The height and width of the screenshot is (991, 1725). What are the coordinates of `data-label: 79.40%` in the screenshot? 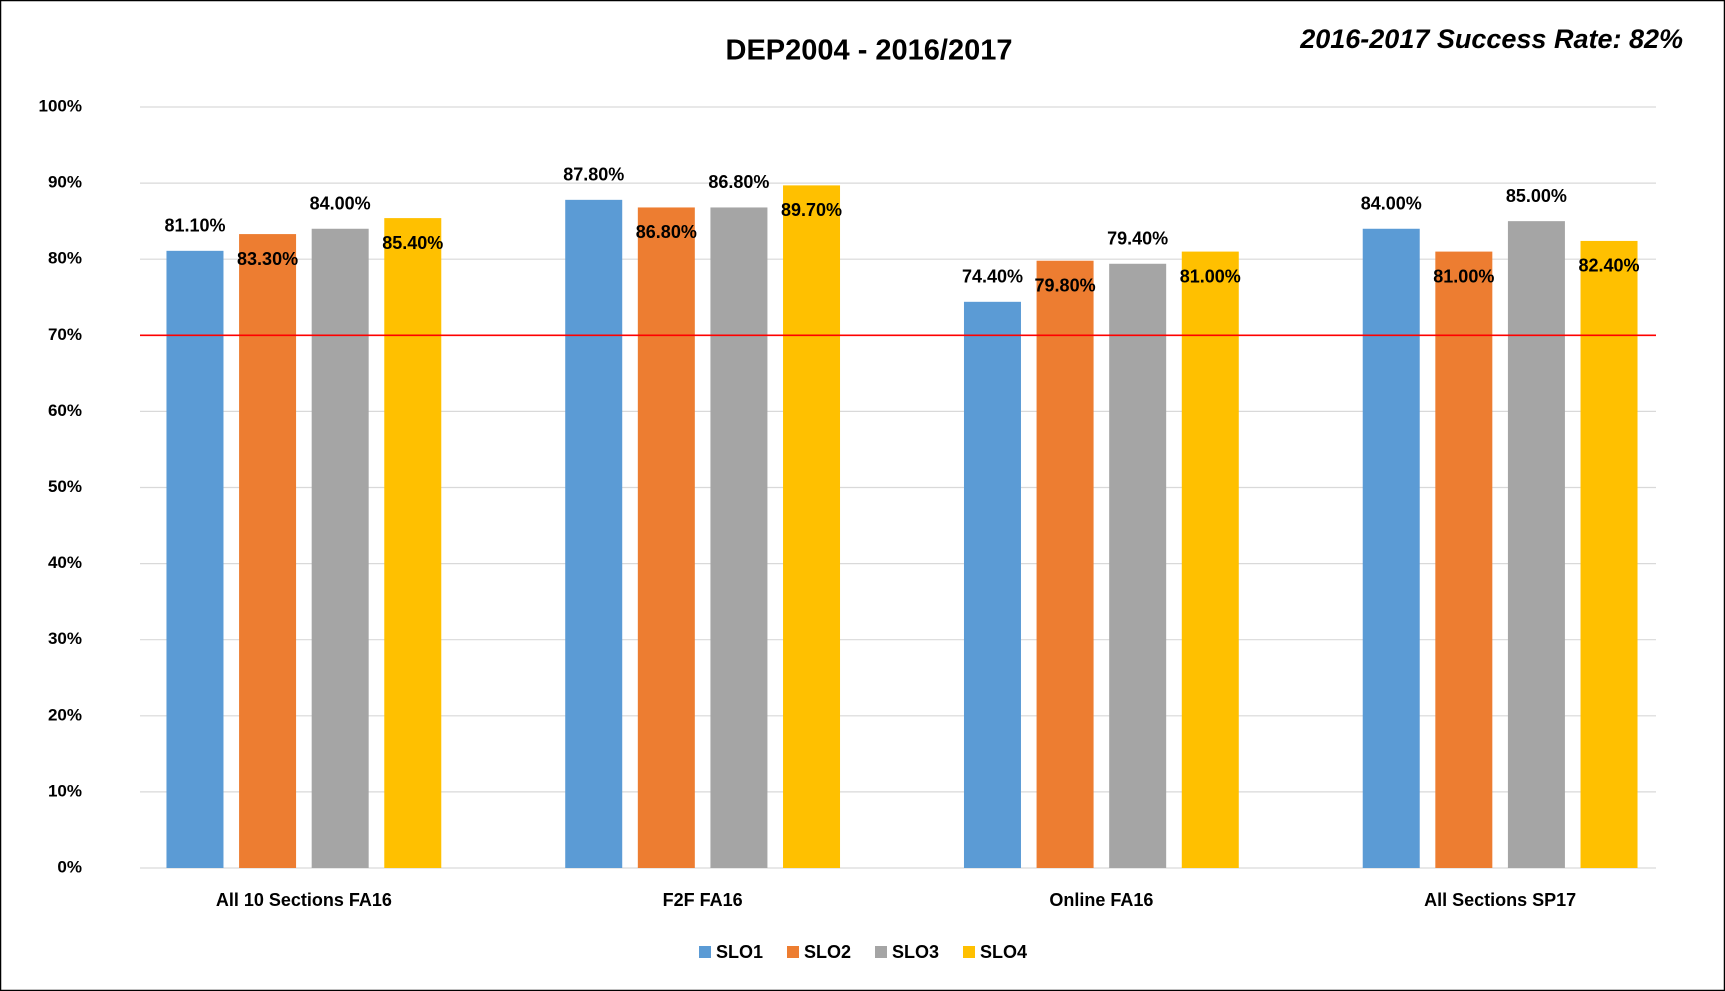 It's located at (1137, 239).